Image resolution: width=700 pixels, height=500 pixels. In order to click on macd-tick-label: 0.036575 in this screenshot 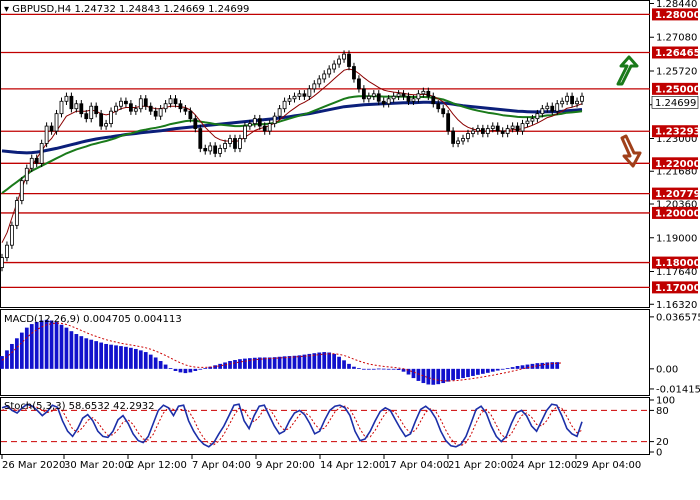, I will do `click(678, 317)`.